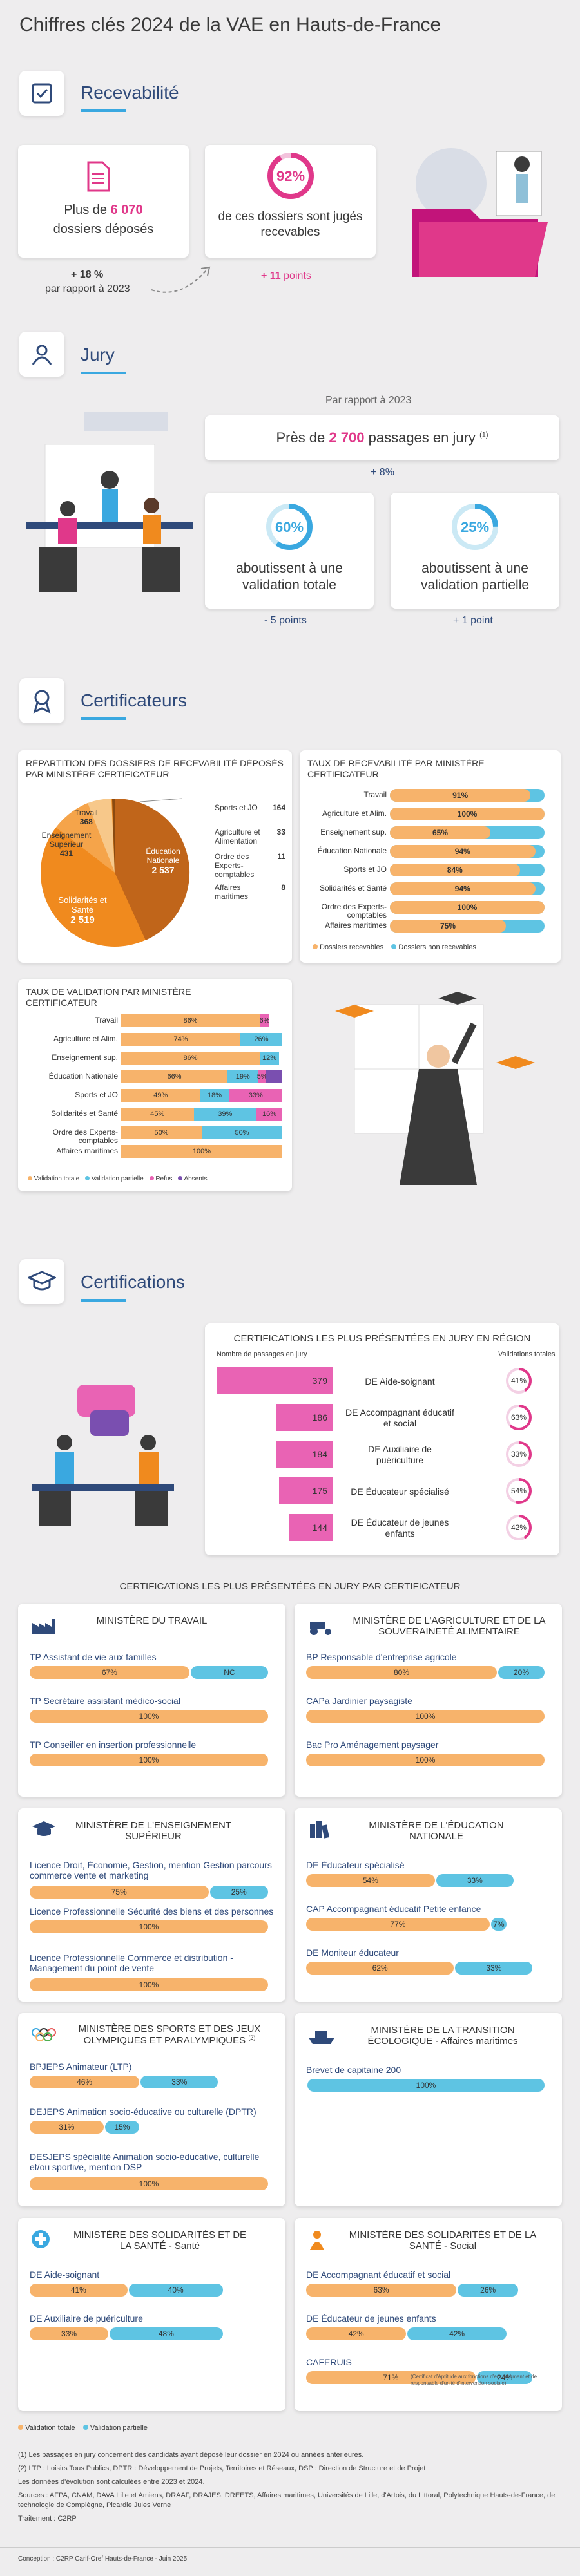 This screenshot has width=580, height=2576. What do you see at coordinates (83, 1076) in the screenshot?
I see `val-row-label: Éducation Nationale` at bounding box center [83, 1076].